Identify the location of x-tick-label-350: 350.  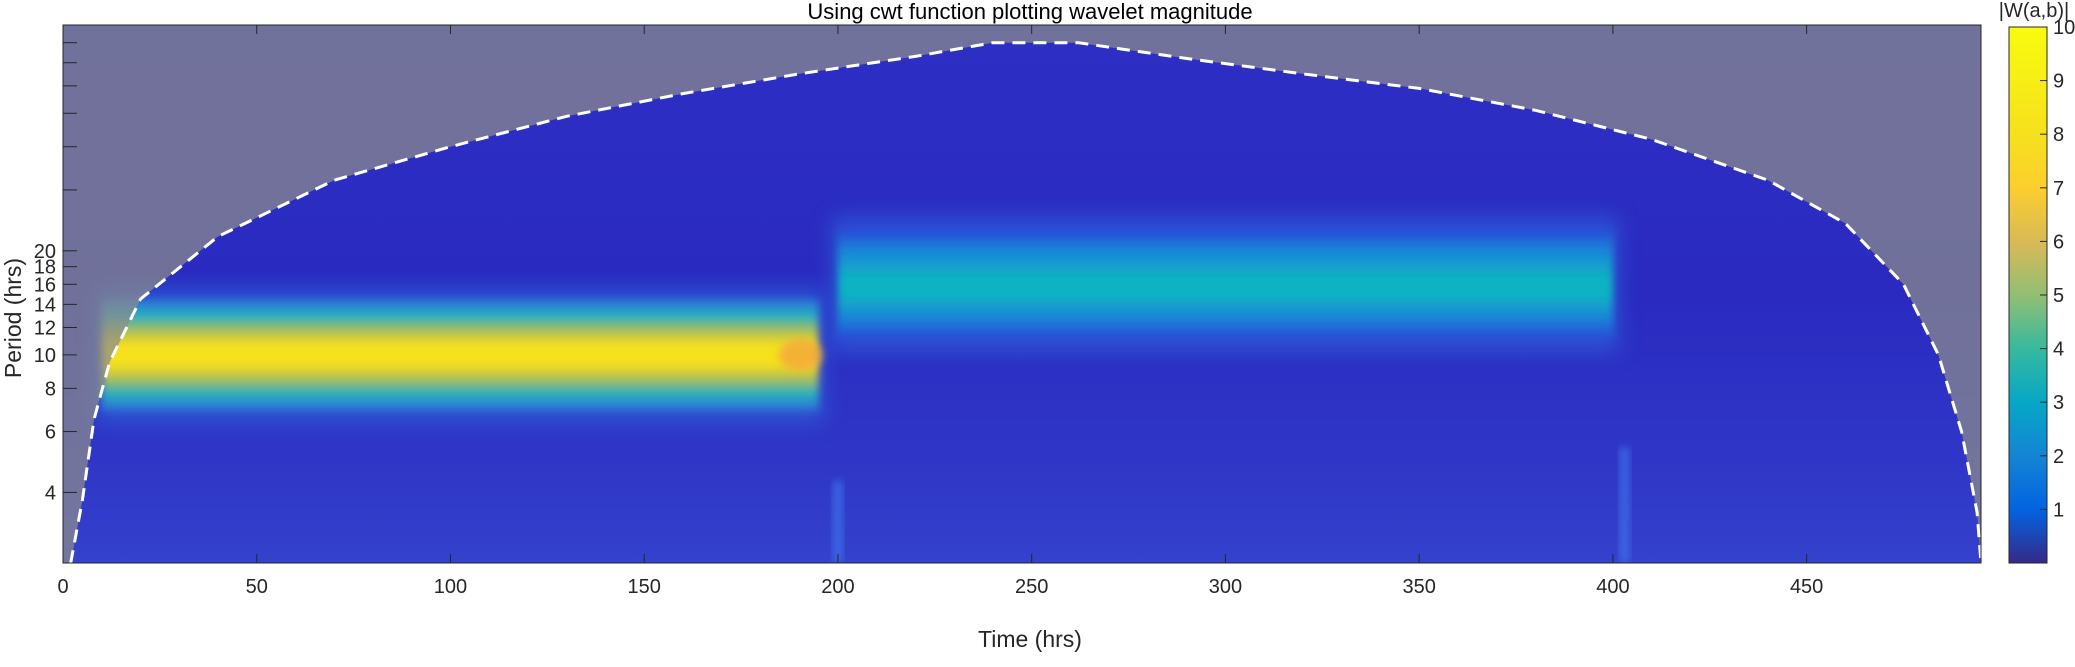
(1418, 587).